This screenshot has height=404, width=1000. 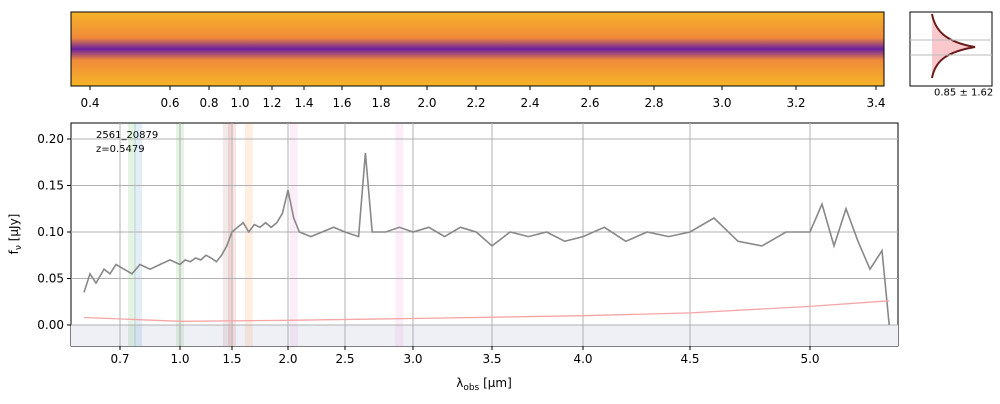 What do you see at coordinates (412, 359) in the screenshot?
I see `x-tick-label: 3.0` at bounding box center [412, 359].